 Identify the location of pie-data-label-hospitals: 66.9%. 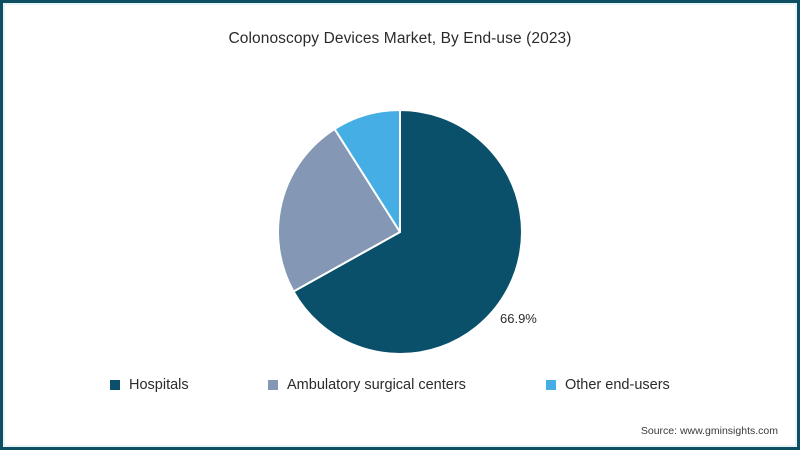
(518, 318).